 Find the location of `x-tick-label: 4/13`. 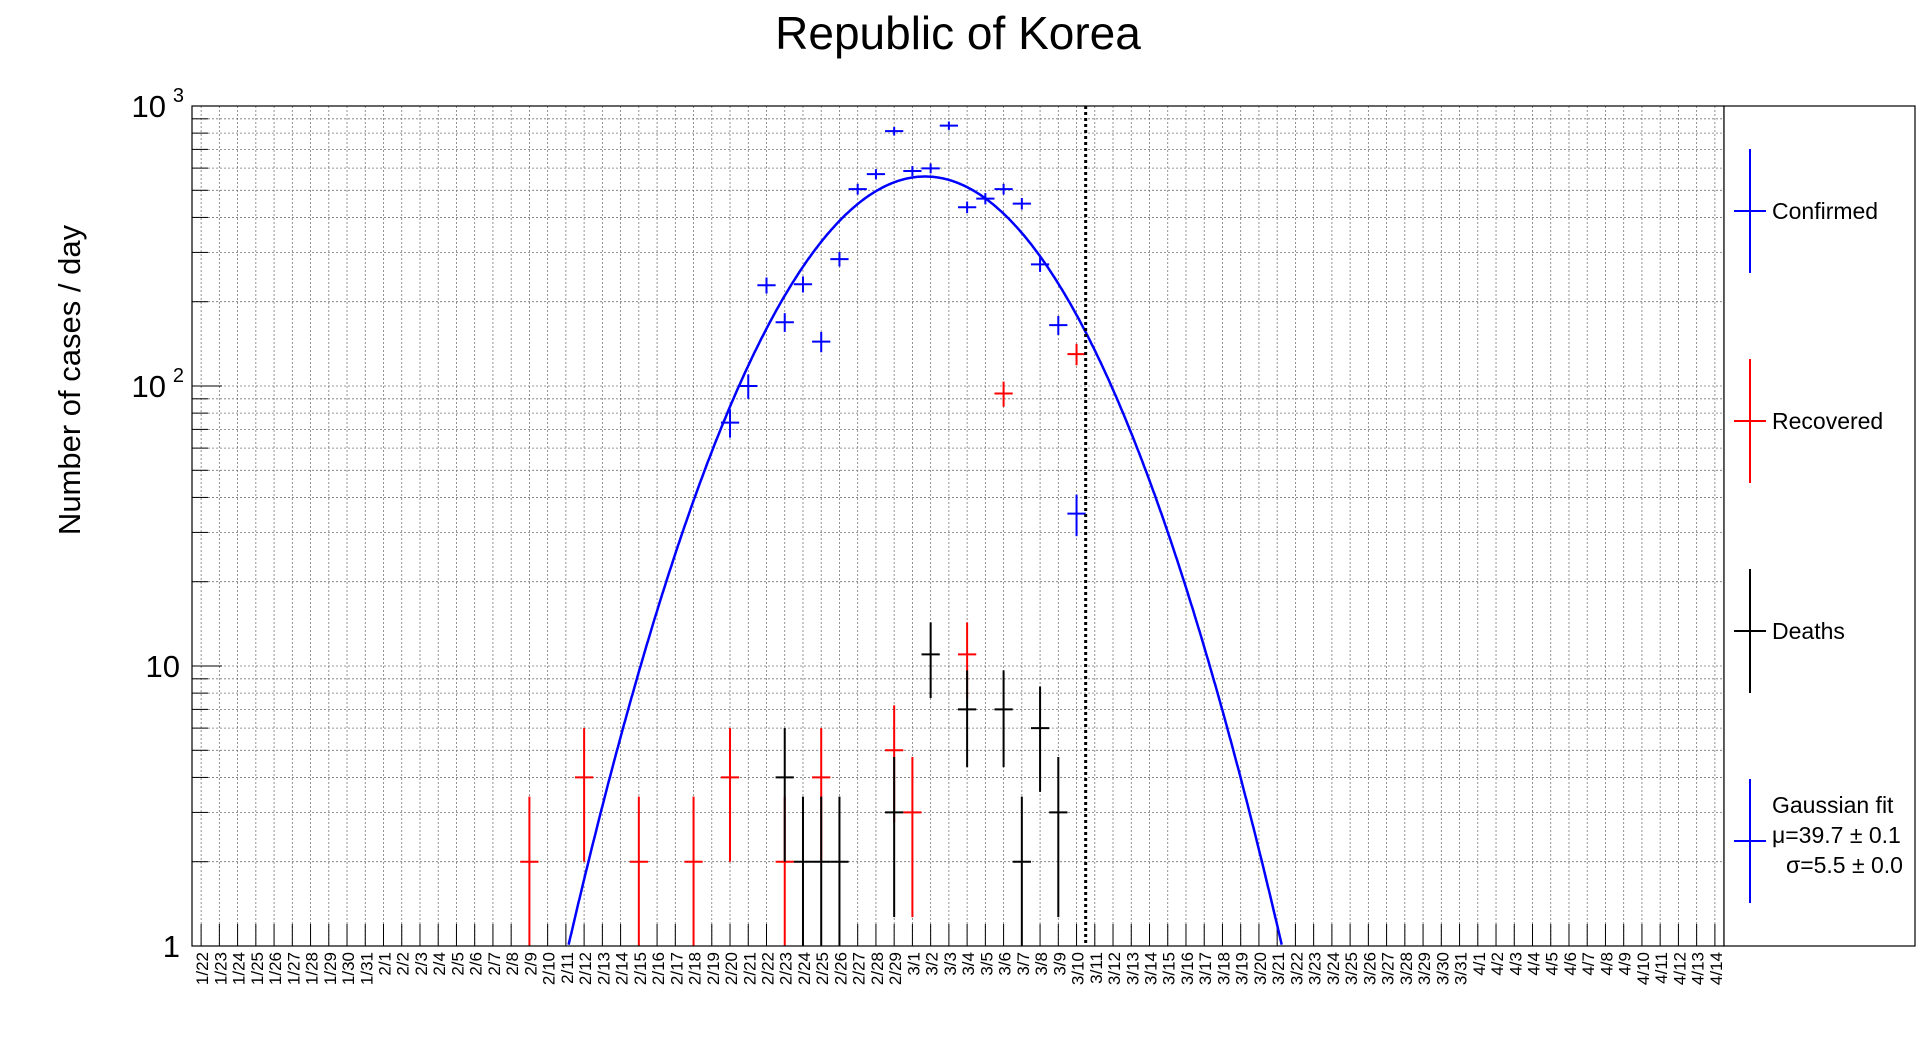

x-tick-label: 4/13 is located at coordinates (1698, 968).